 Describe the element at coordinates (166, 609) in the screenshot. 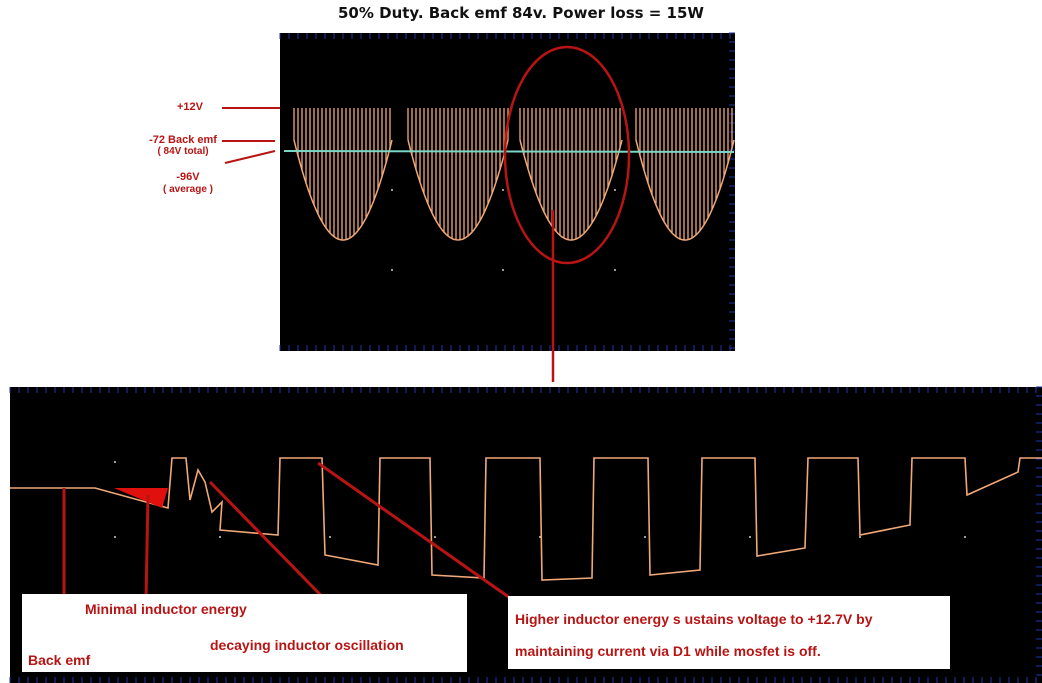

I see `annotation-minimal: Minimal inductor energy` at that location.